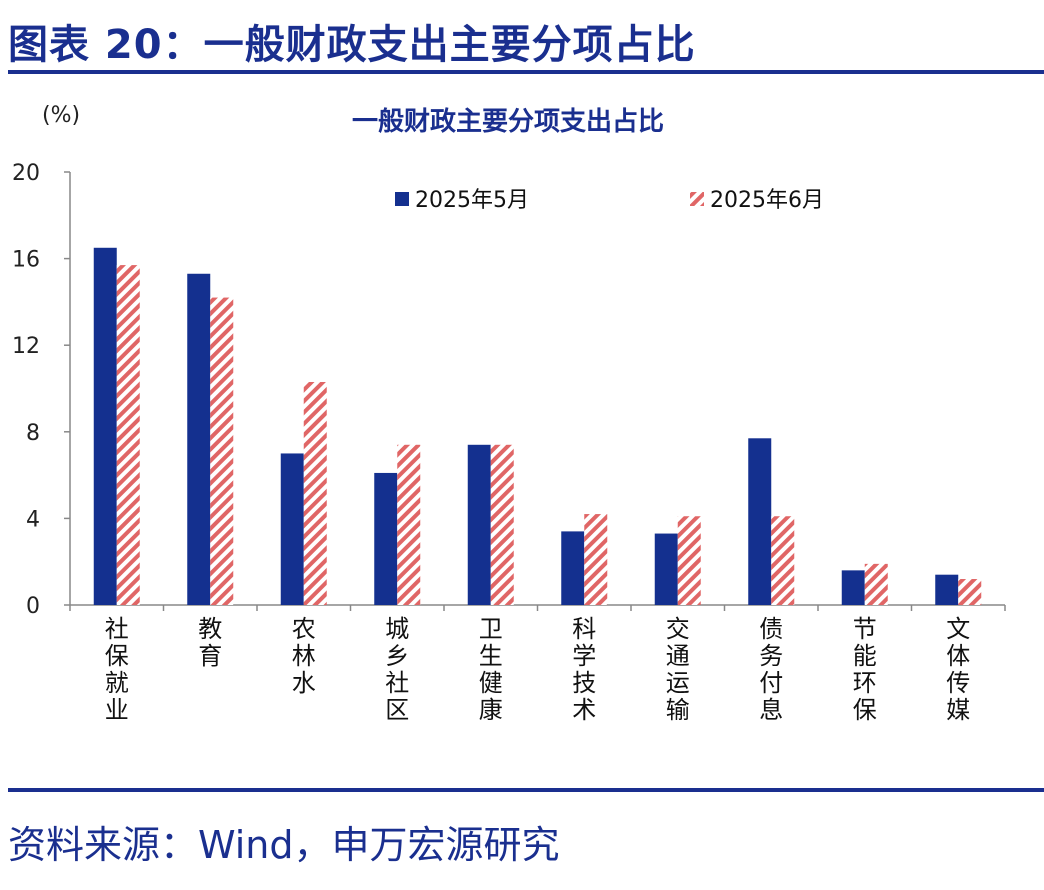 This screenshot has width=1044, height=890. What do you see at coordinates (538, 669) in the screenshot?
I see `x-axis-labels: 社保就业 教育 农林水 城乡社区 卫生健康 科学技术 交通运输 债务付息 节能环保 文体传媒` at bounding box center [538, 669].